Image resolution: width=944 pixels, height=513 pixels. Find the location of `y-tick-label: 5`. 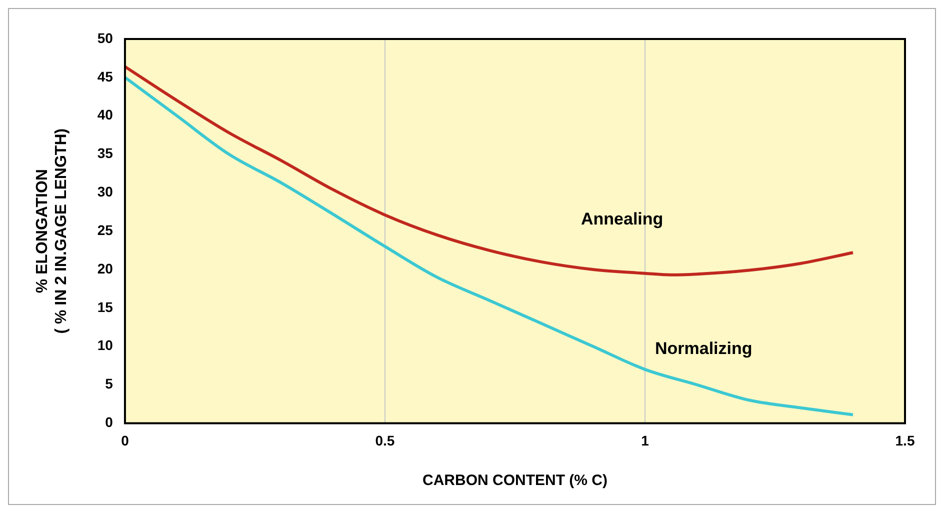

y-tick-label: 5 is located at coordinates (109, 384).